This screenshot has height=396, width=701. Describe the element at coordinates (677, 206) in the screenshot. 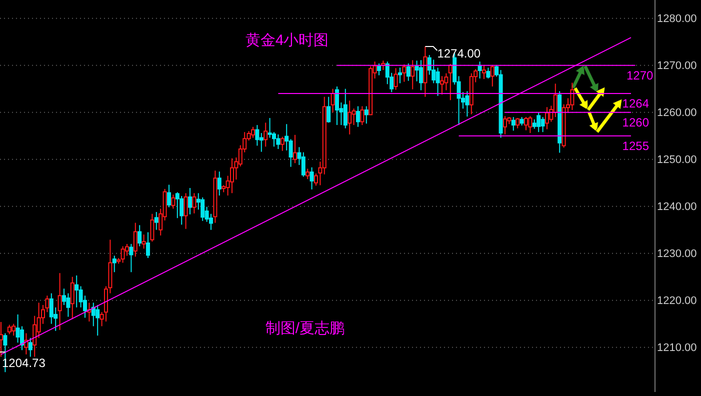

I see `y-tick-label: 1240.00` at that location.